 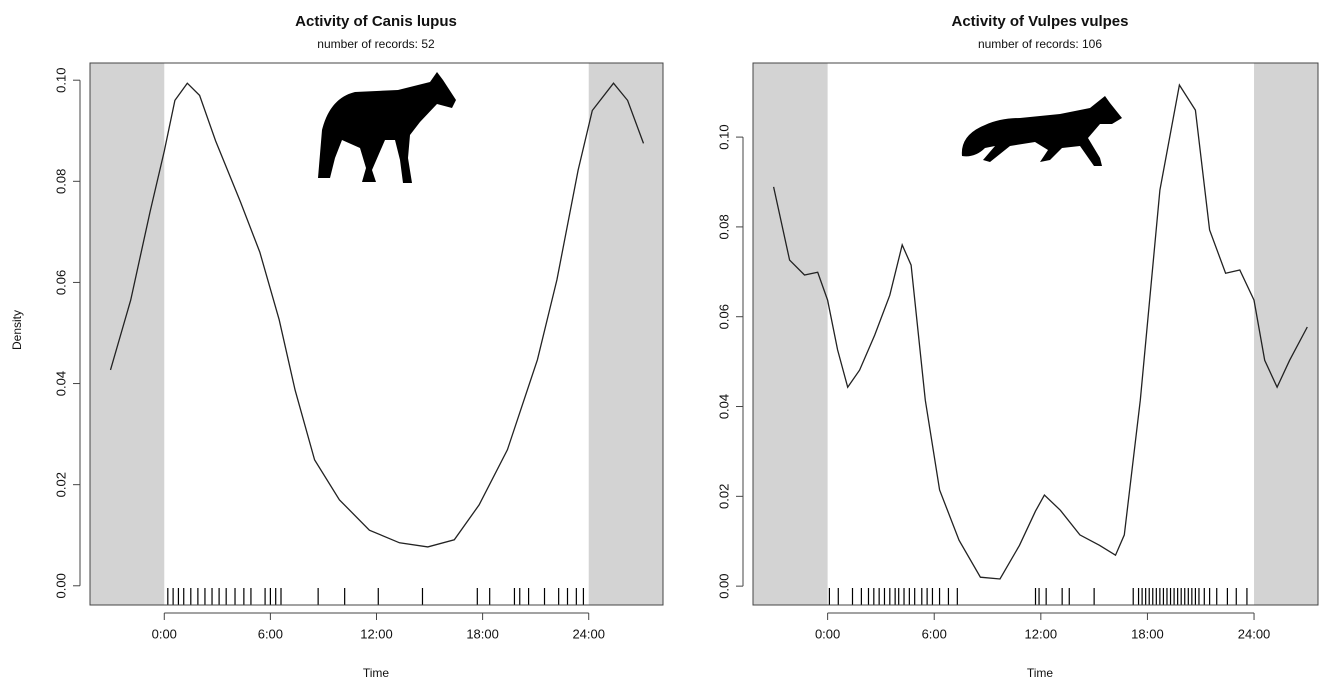 I want to click on chart-subtitle: number of records: 52, so click(x=376, y=44).